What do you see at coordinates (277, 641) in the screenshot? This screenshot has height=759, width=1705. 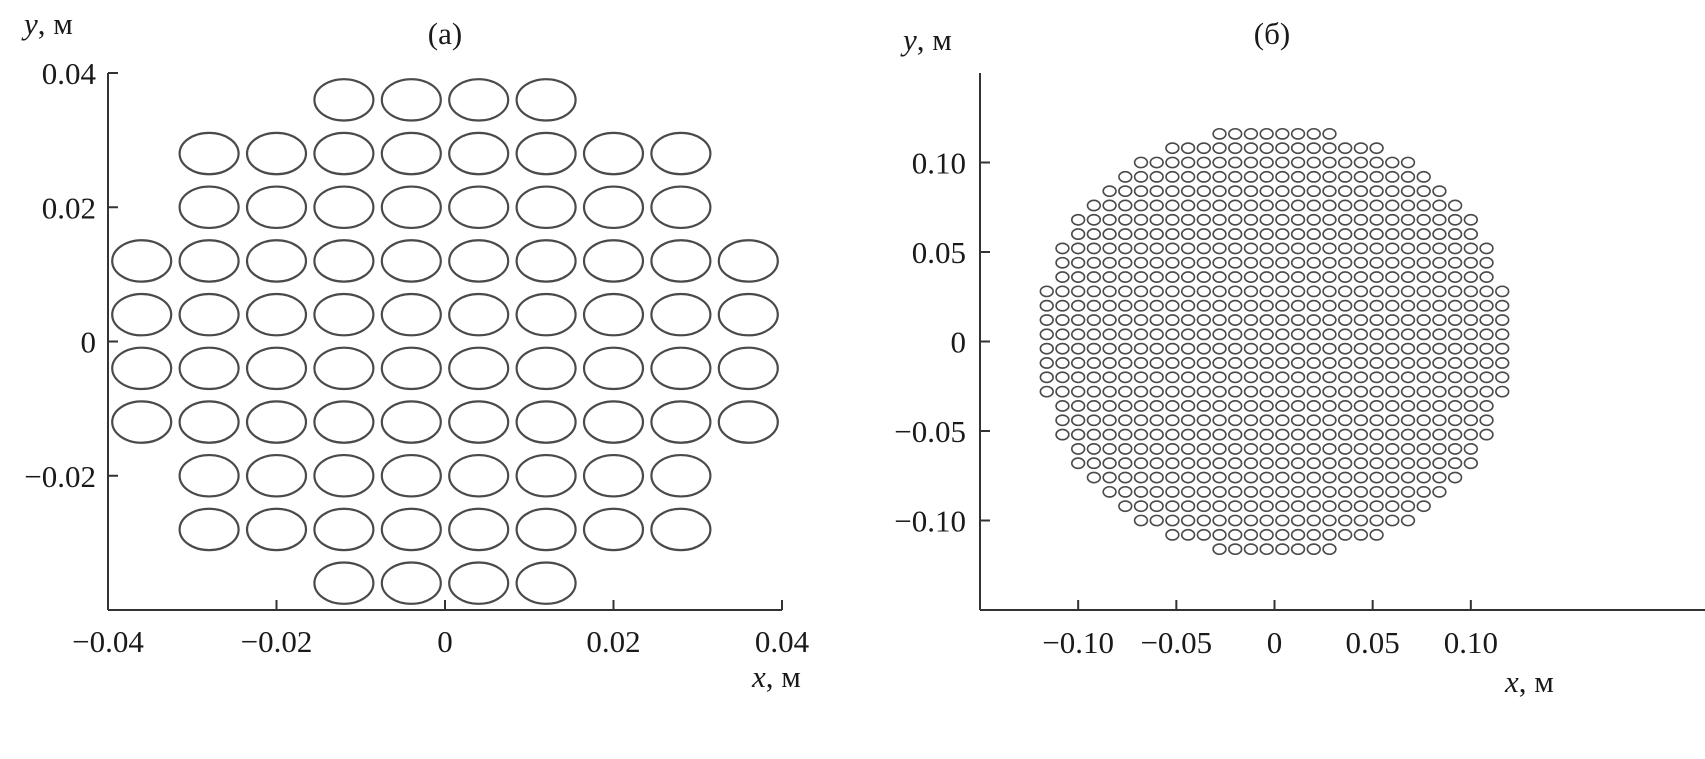 I see `x-tick-label: −0.02` at bounding box center [277, 641].